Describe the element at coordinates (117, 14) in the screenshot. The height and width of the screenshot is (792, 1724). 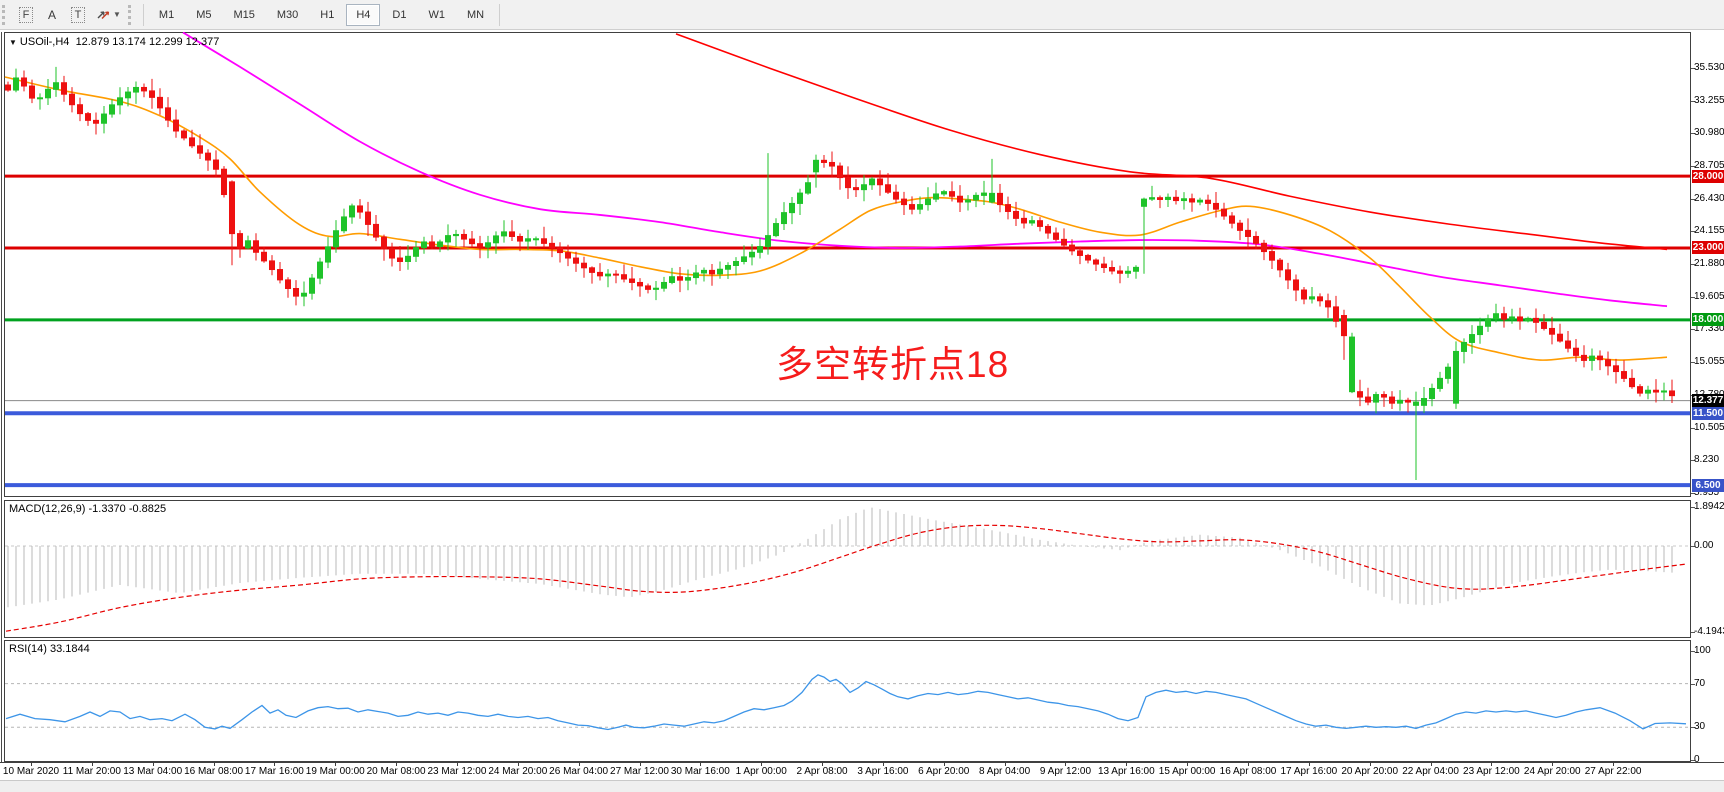
I see `dropdown-caret-icon: ▼` at that location.